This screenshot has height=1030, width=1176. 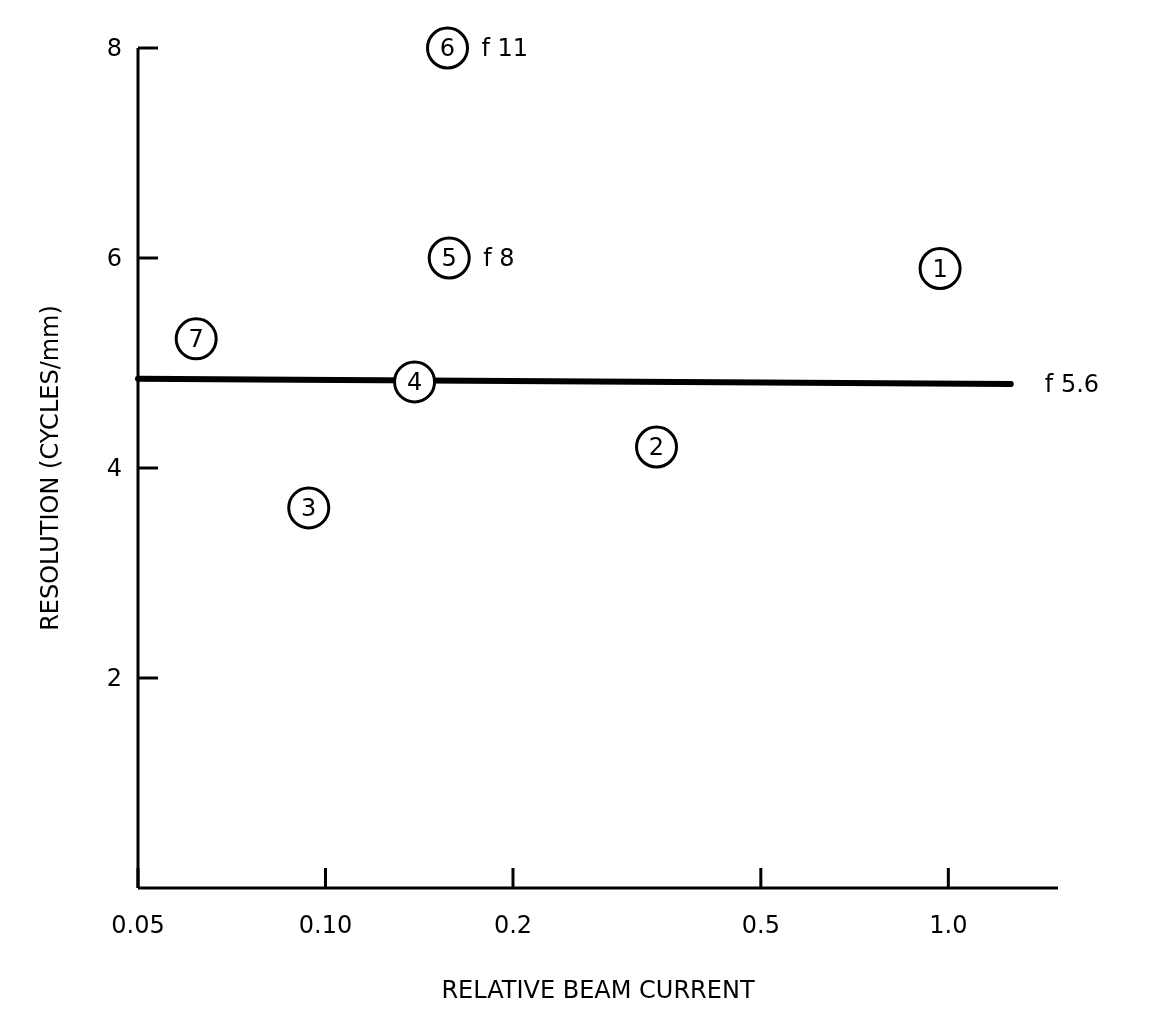 What do you see at coordinates (309, 507) in the screenshot?
I see `series-label: 3` at bounding box center [309, 507].